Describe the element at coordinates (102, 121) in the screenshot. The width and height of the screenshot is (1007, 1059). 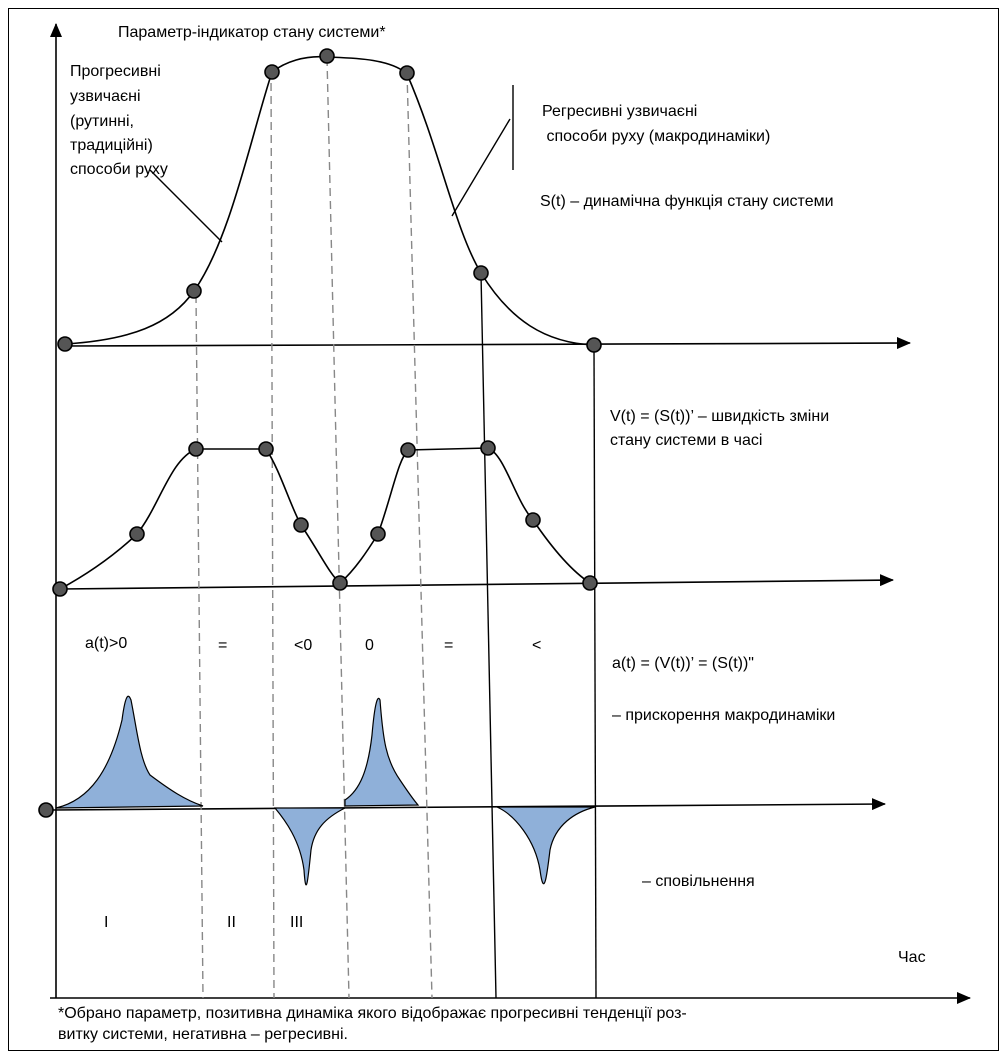
I see `progressive-label-3: (рутинні,` at that location.